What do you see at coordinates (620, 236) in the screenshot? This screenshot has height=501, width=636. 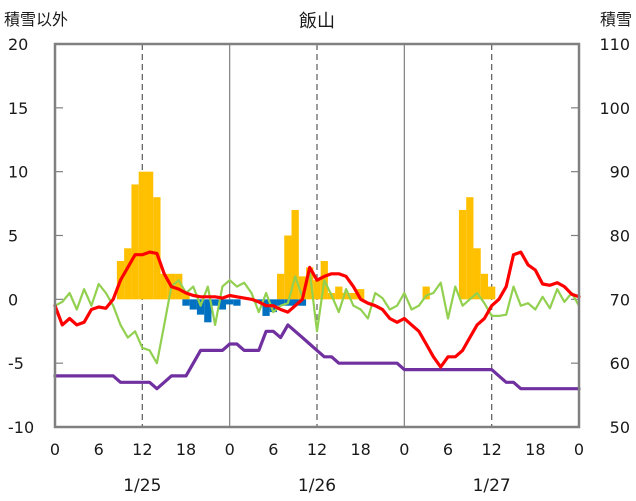 I see `ytick-right-label: 80` at bounding box center [620, 236].